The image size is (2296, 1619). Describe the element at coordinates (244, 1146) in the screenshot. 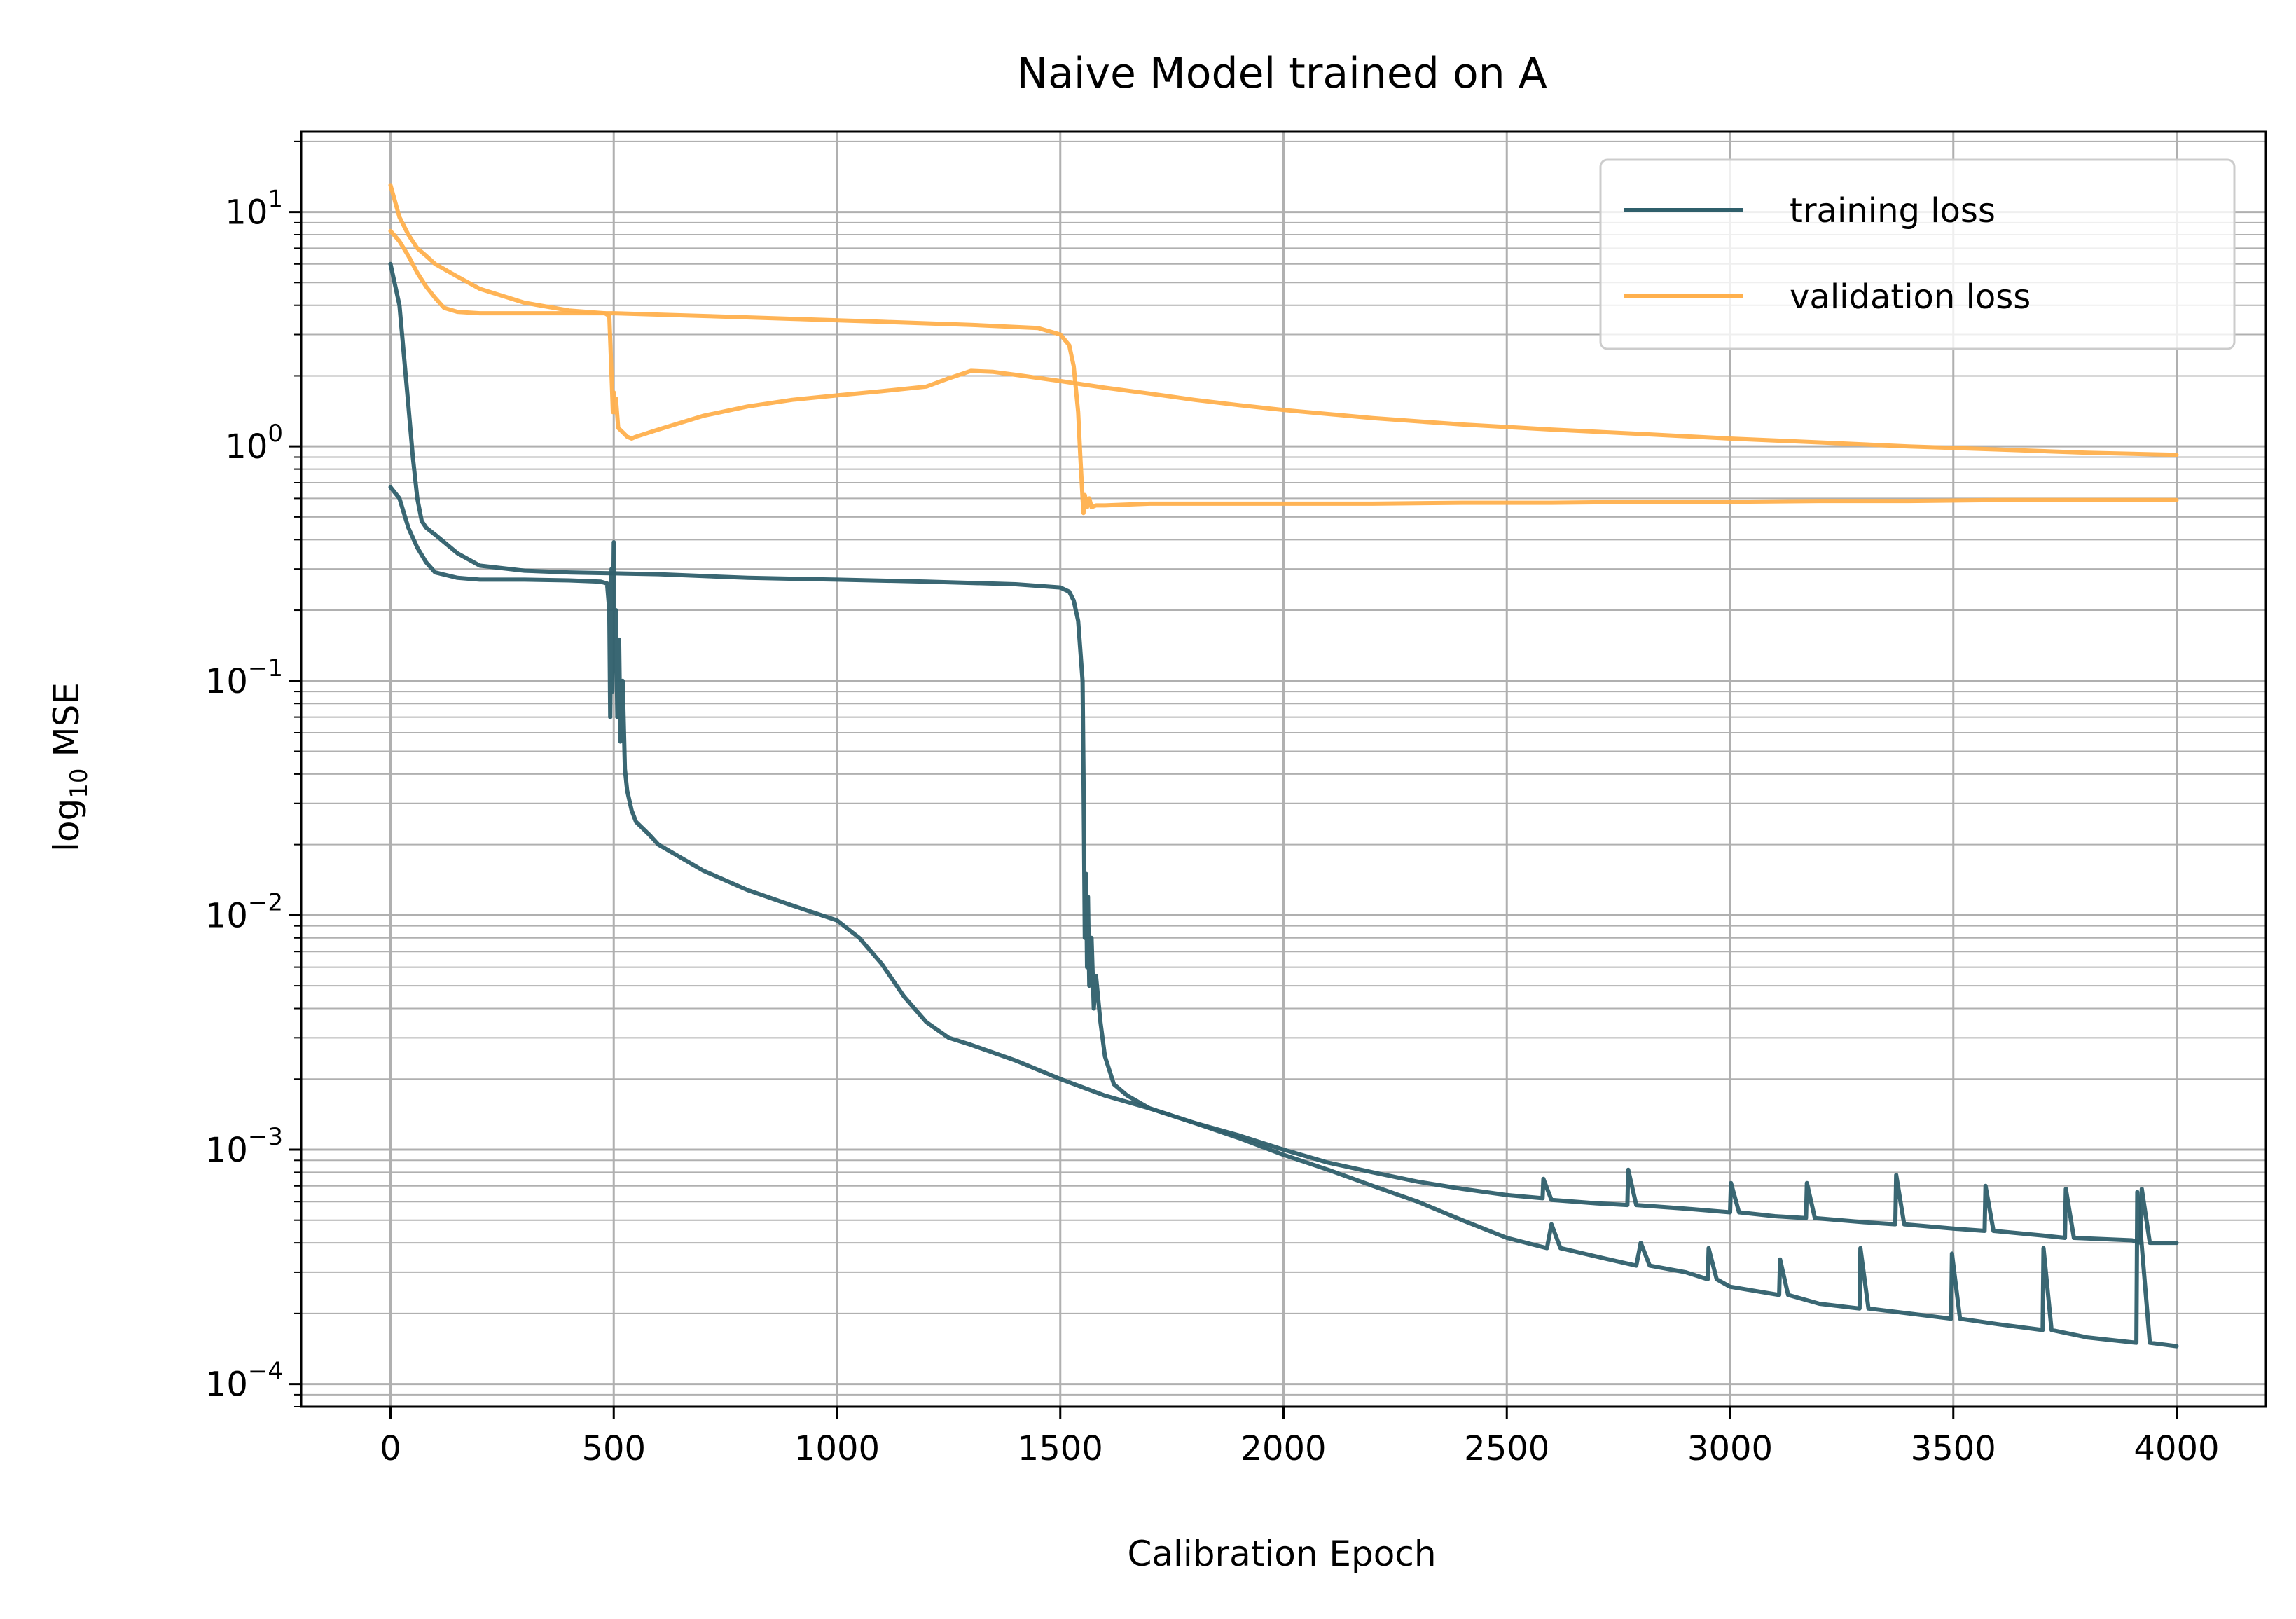

I see `y-tick-label: 10⁻³` at that location.